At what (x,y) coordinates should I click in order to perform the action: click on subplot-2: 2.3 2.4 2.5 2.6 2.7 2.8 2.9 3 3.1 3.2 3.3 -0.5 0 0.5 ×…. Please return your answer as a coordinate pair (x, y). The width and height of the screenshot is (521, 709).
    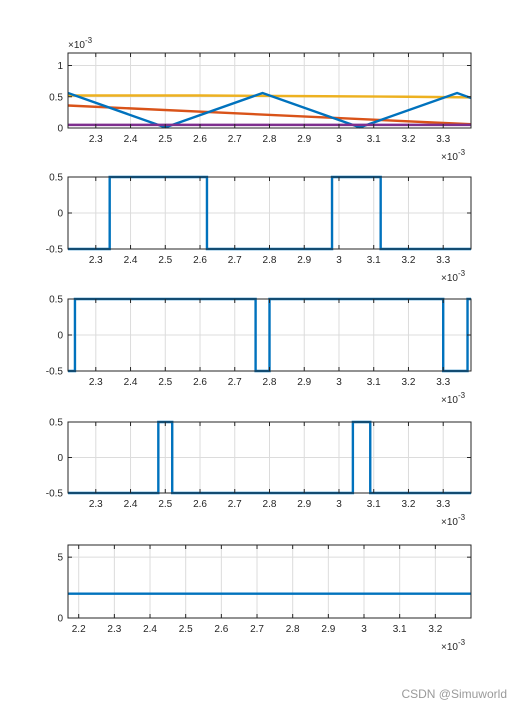
    Looking at the image, I should click on (259, 228).